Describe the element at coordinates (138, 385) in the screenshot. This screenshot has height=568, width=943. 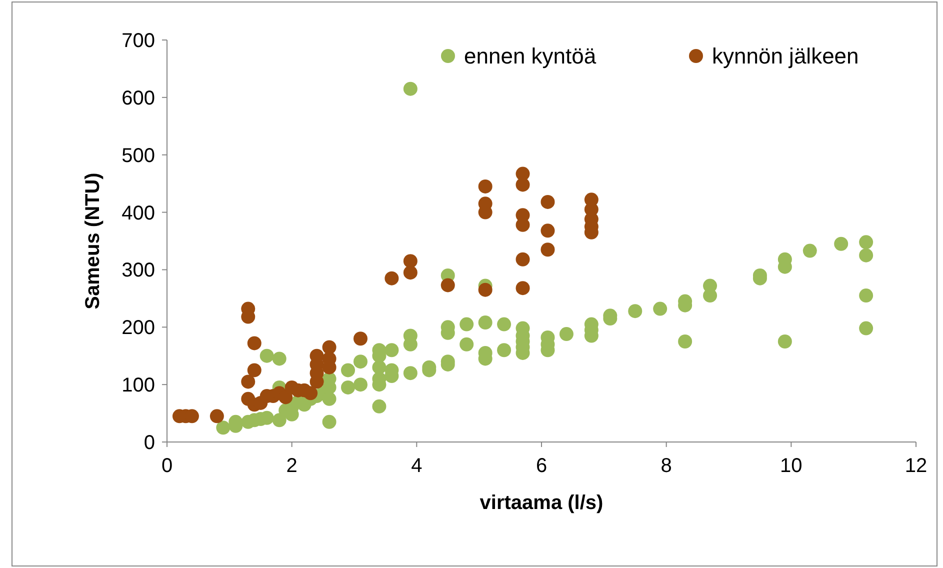
I see `y-tick-label: 100` at that location.